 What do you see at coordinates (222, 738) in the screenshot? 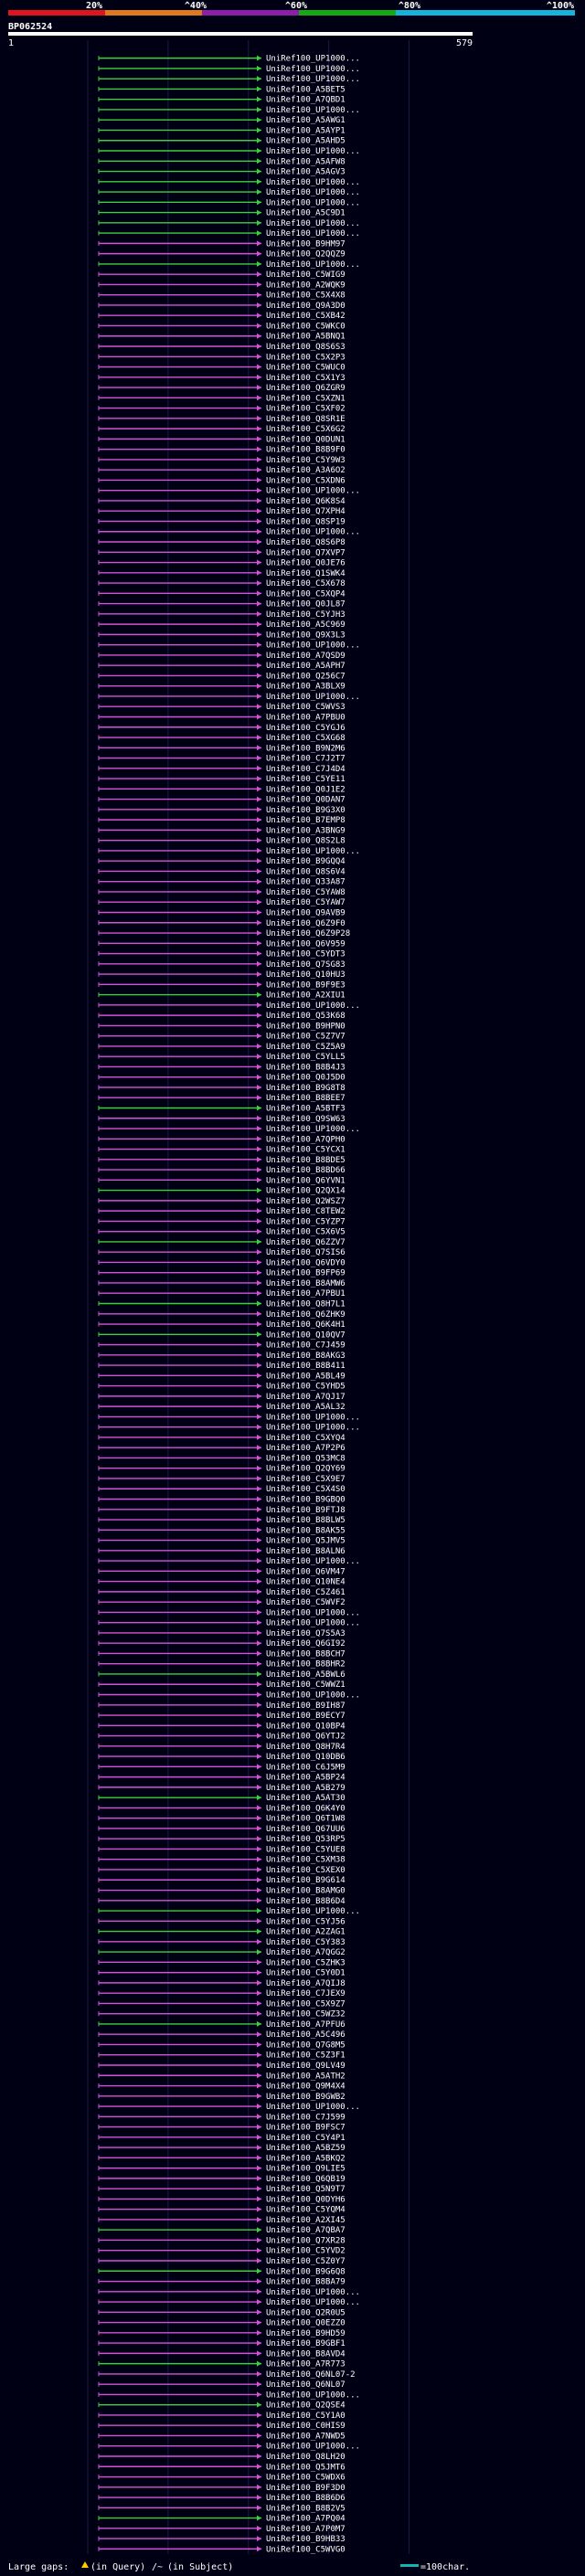
I see `hit-row: UniRef100_C5XG68` at bounding box center [222, 738].